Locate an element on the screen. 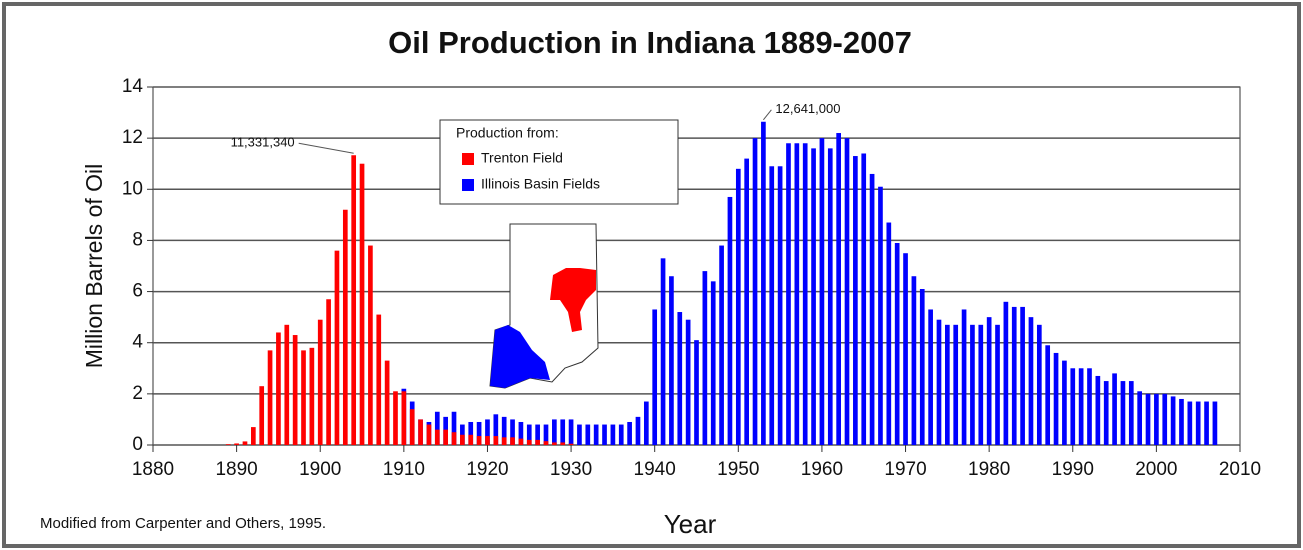 The height and width of the screenshot is (550, 1303). x-tick-label: 1940 is located at coordinates (655, 469).